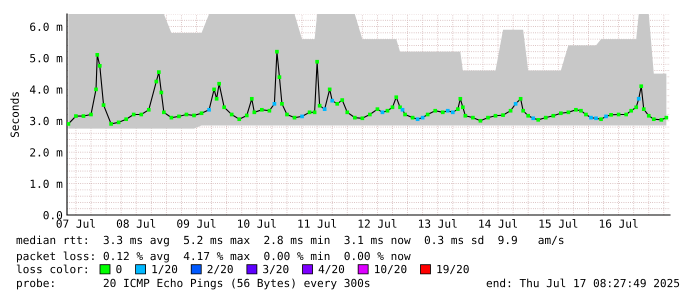  What do you see at coordinates (453, 269) in the screenshot?
I see `legend-label: 19/20` at bounding box center [453, 269].